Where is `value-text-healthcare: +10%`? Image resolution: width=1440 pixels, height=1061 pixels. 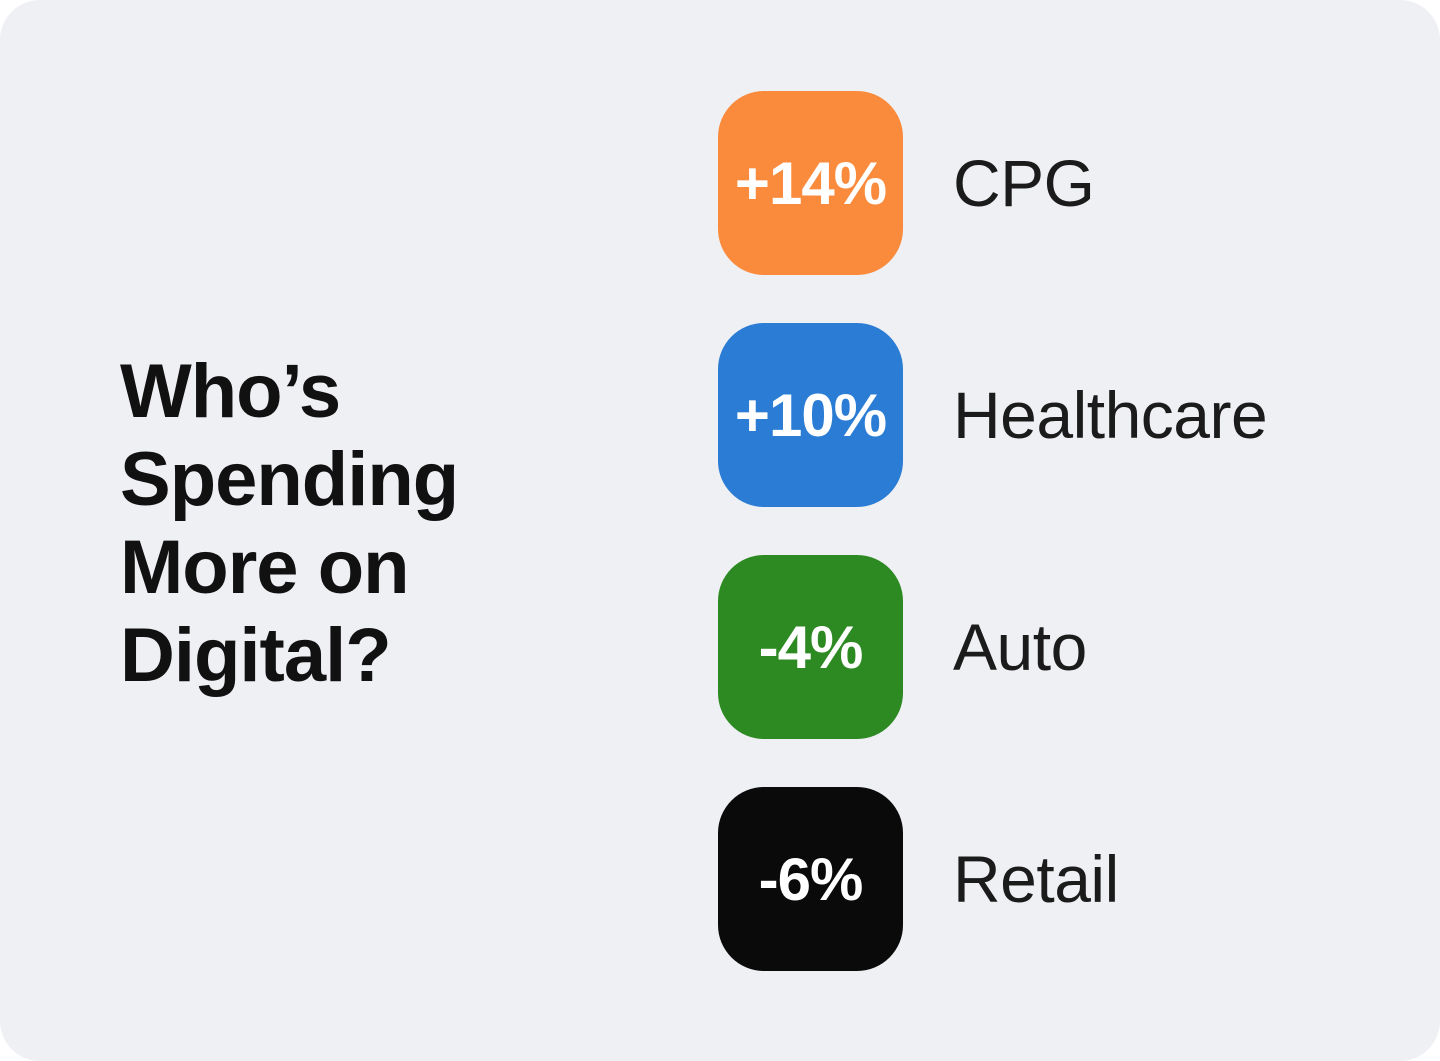 value-text-healthcare: +10% is located at coordinates (810, 415).